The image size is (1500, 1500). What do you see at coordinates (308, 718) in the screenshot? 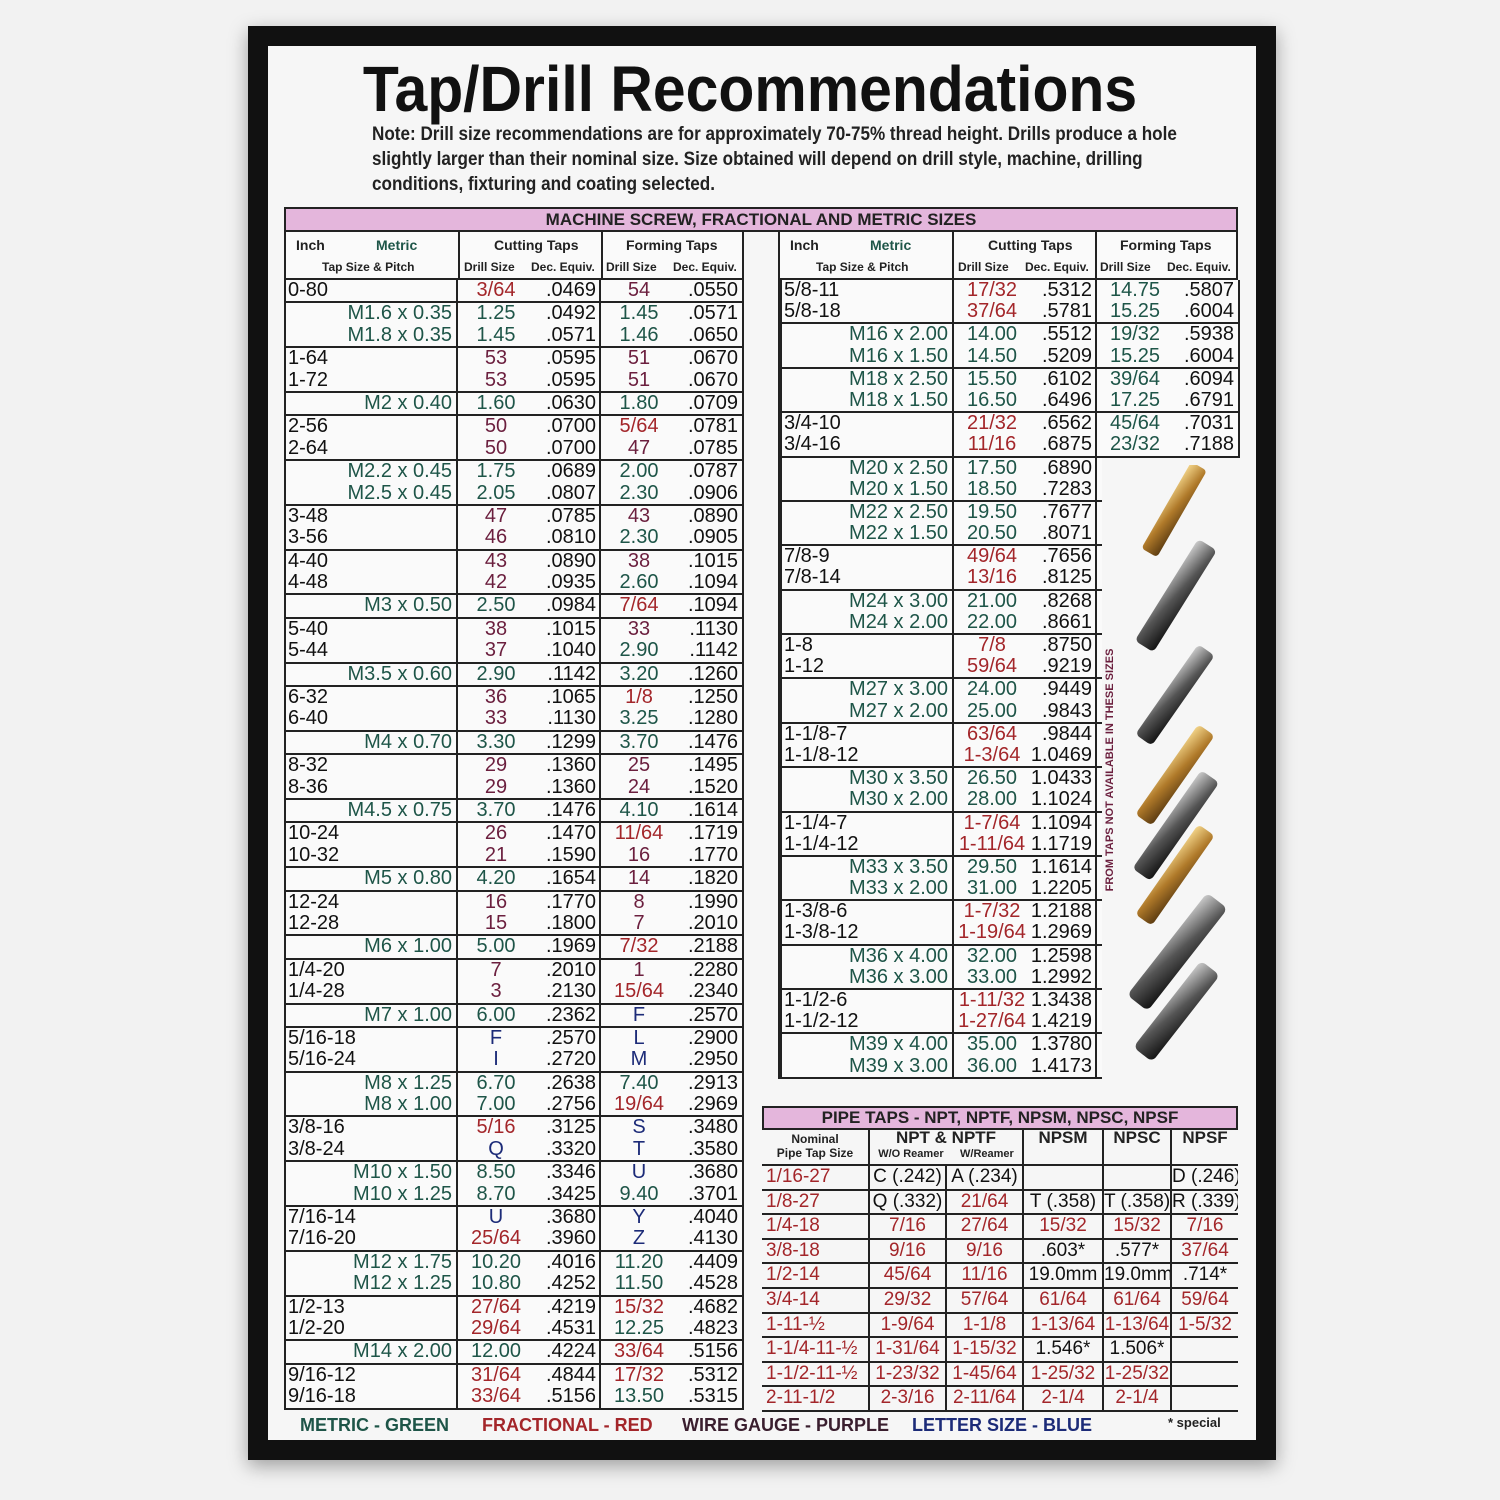
I see `inch-size: 6-40` at bounding box center [308, 718].